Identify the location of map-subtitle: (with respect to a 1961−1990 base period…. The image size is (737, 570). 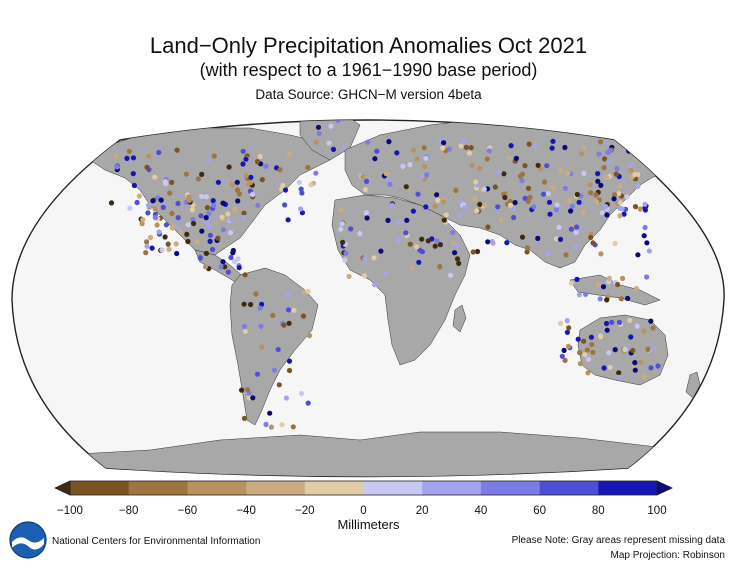
(368, 70).